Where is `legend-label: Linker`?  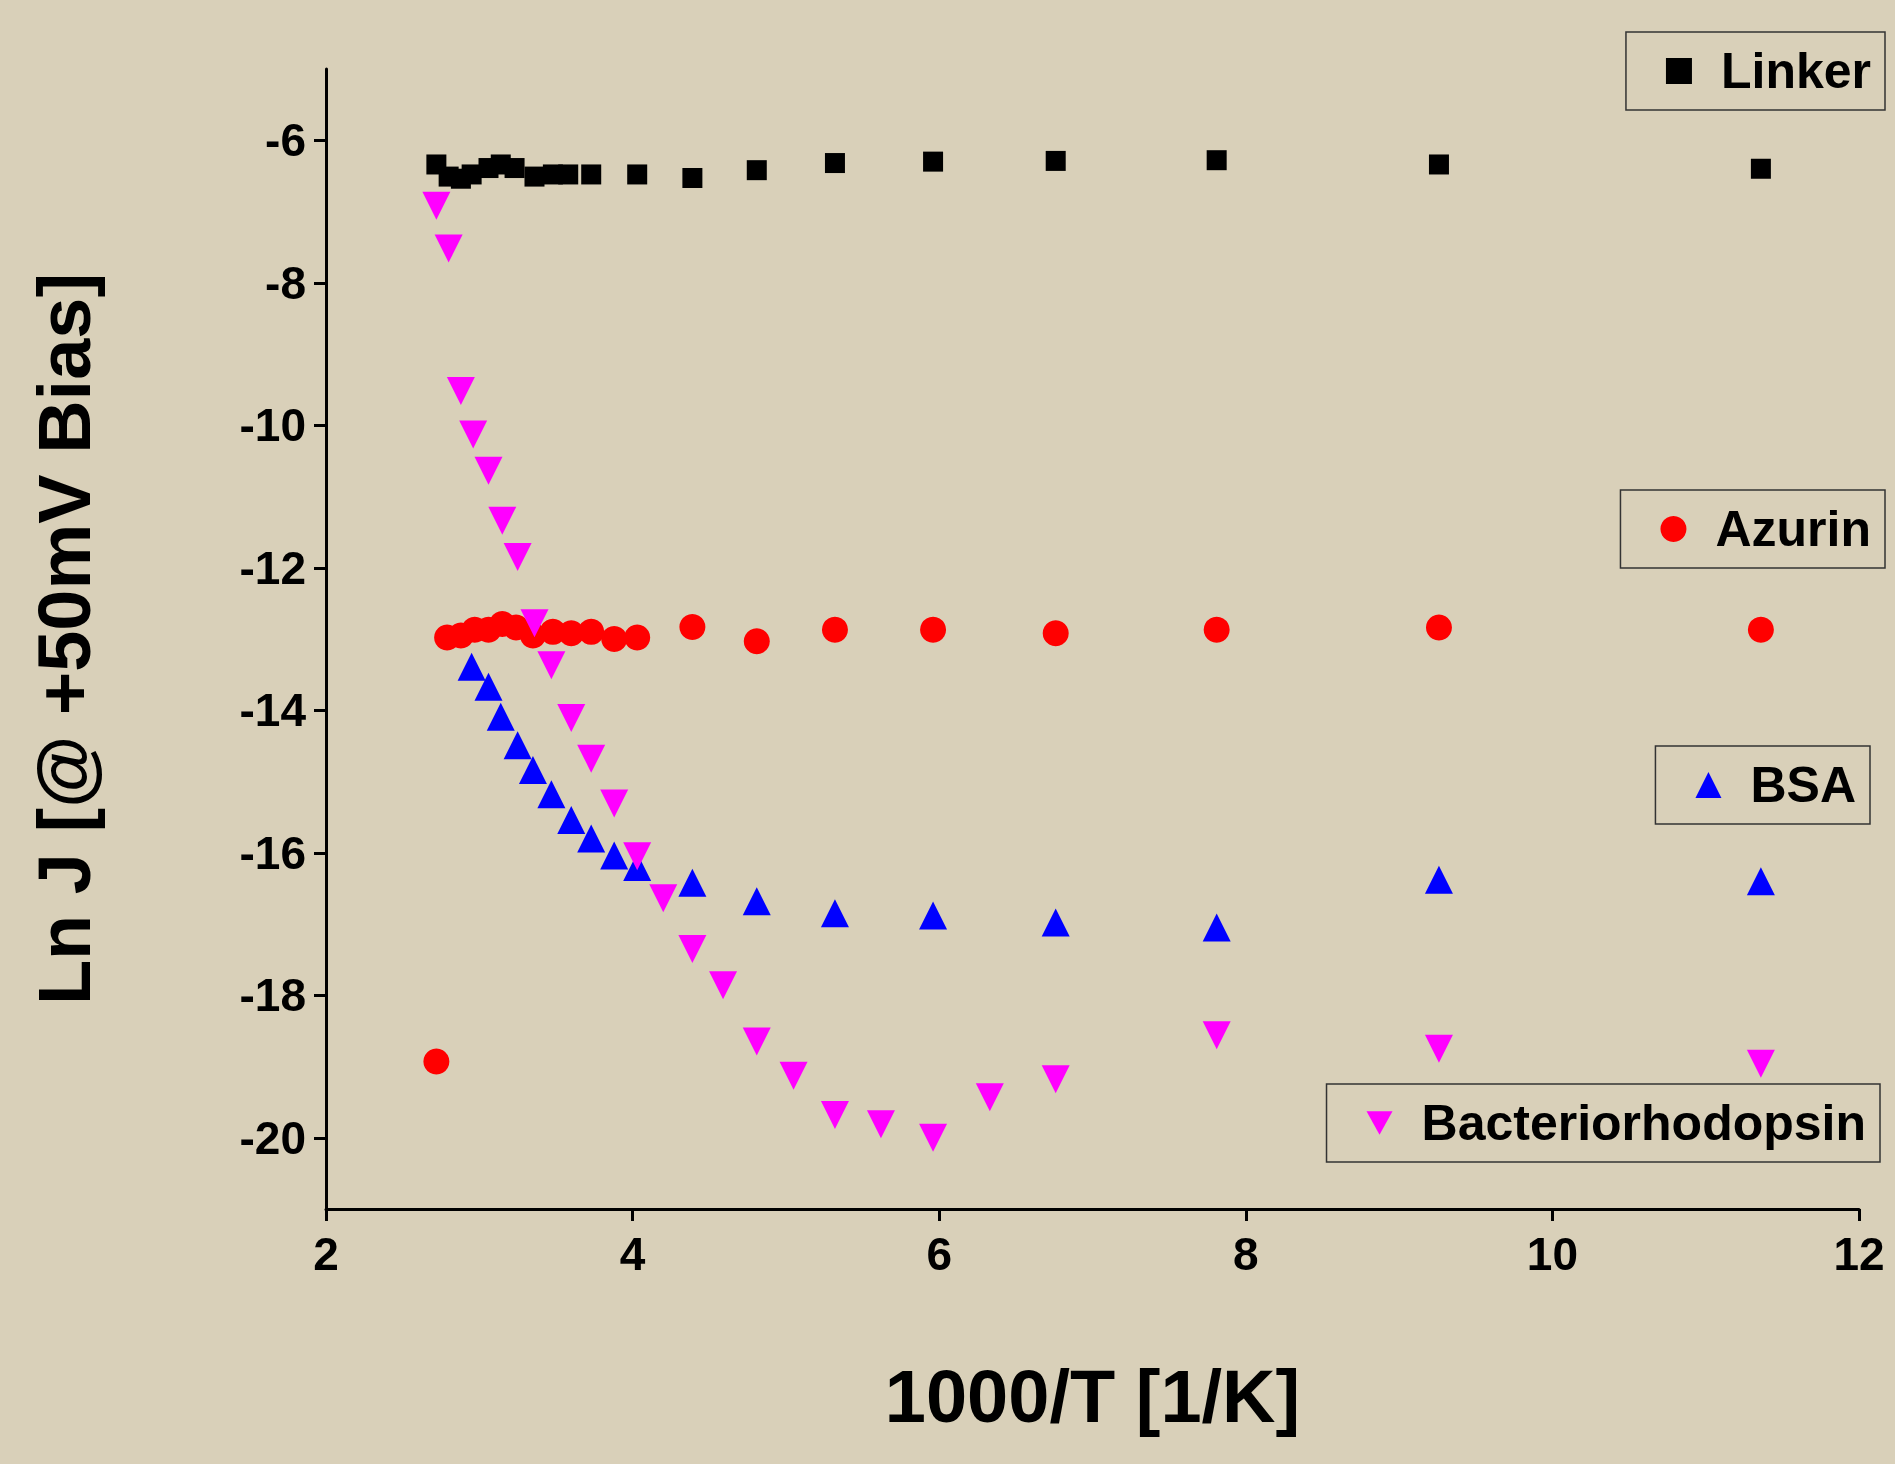 legend-label: Linker is located at coordinates (1796, 71).